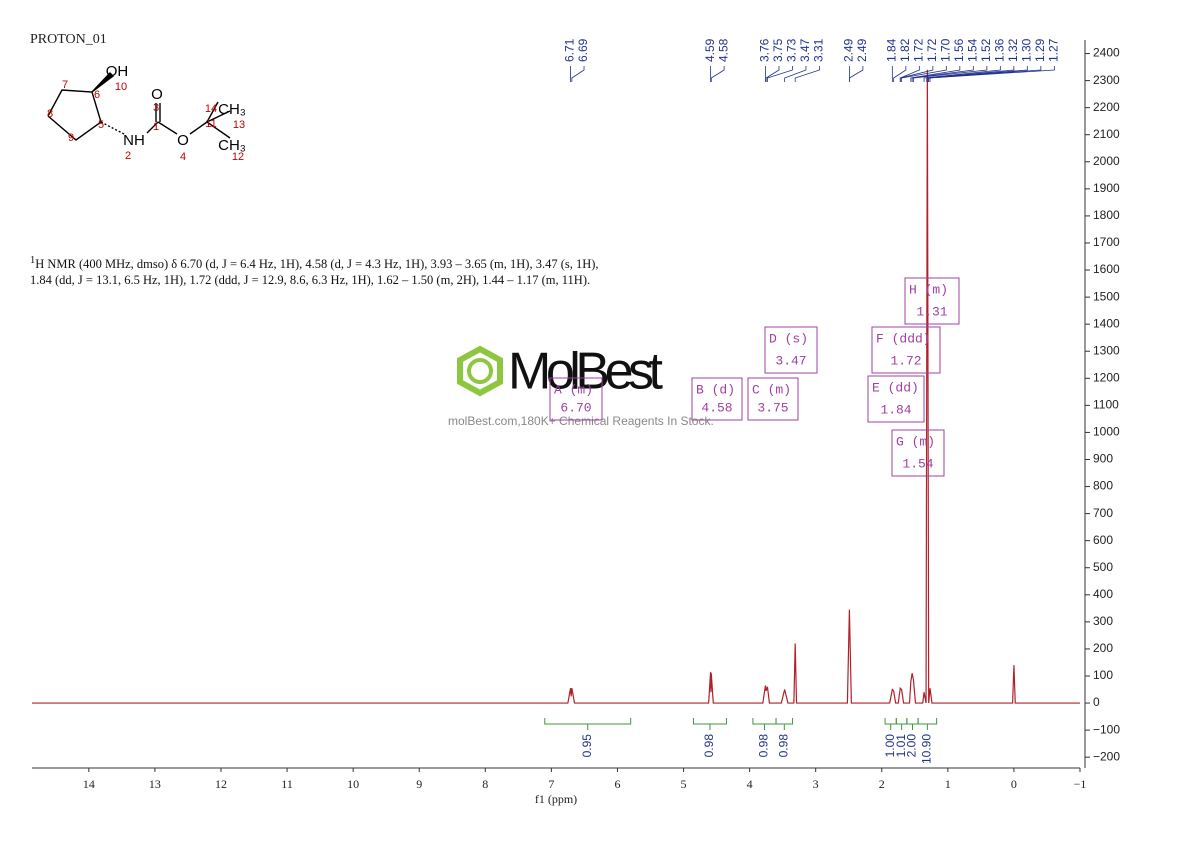 Image resolution: width=1190 pixels, height=841 pixels. Describe the element at coordinates (1014, 784) in the screenshot. I see `x-tick-label: 0` at that location.